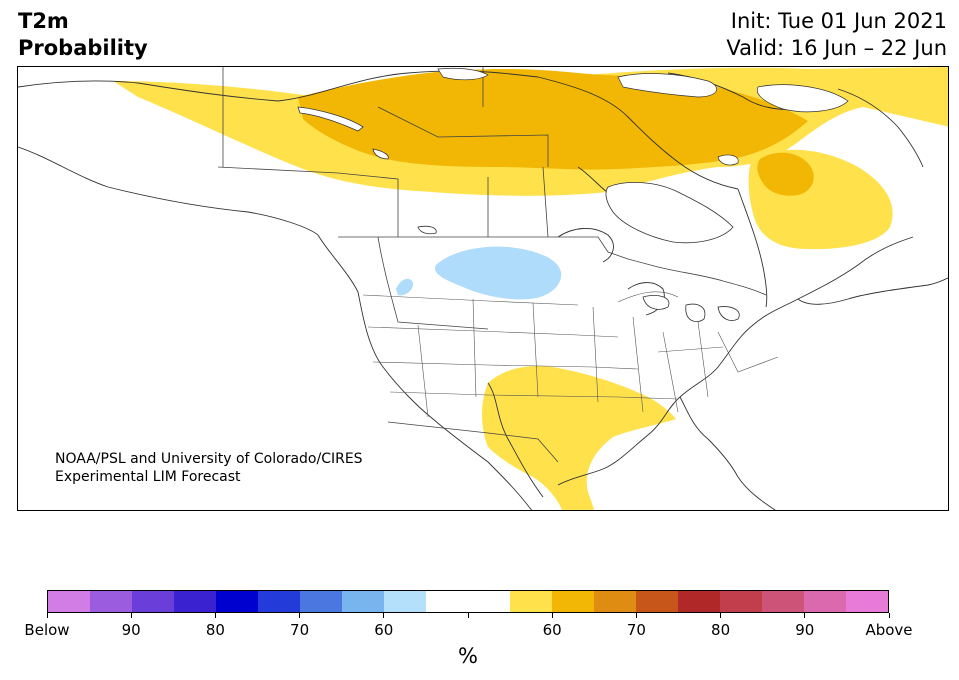 This screenshot has height=680, width=959. Describe the element at coordinates (838, 21) in the screenshot. I see `init-date: Init: Tue 01 Jun 2021` at that location.